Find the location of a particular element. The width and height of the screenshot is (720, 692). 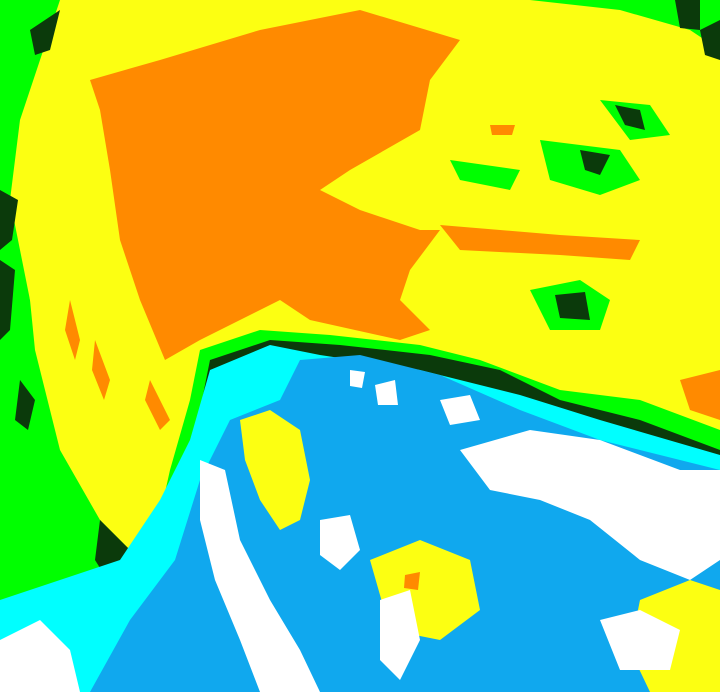

white-center is located at coordinates (370, 597).